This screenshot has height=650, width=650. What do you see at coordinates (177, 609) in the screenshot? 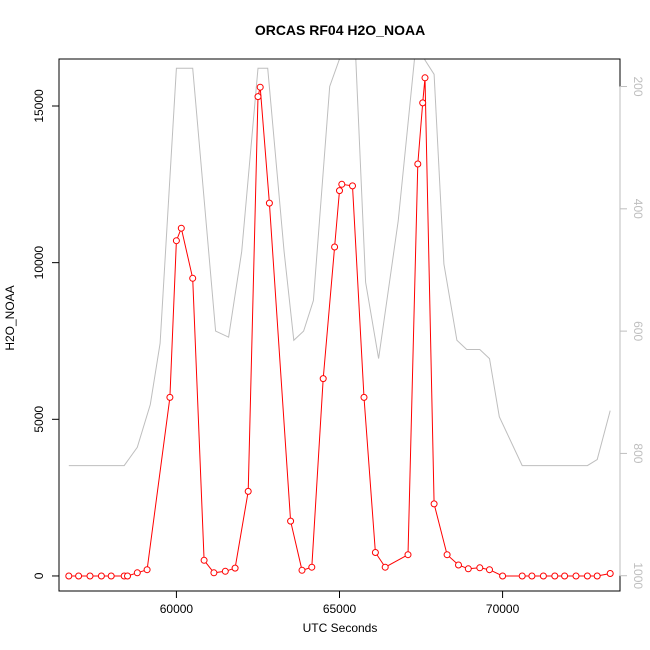
I see `x-tick-label: 60000` at bounding box center [177, 609].